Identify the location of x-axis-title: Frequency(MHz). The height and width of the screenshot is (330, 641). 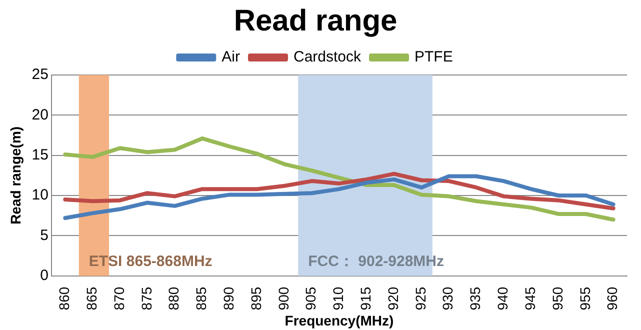
(339, 320).